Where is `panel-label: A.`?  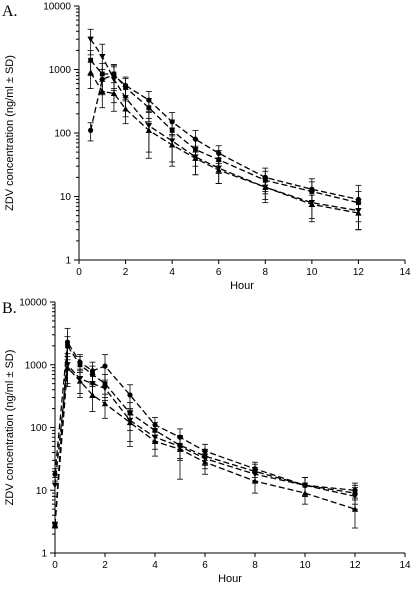 panel-label: A. is located at coordinates (10, 11).